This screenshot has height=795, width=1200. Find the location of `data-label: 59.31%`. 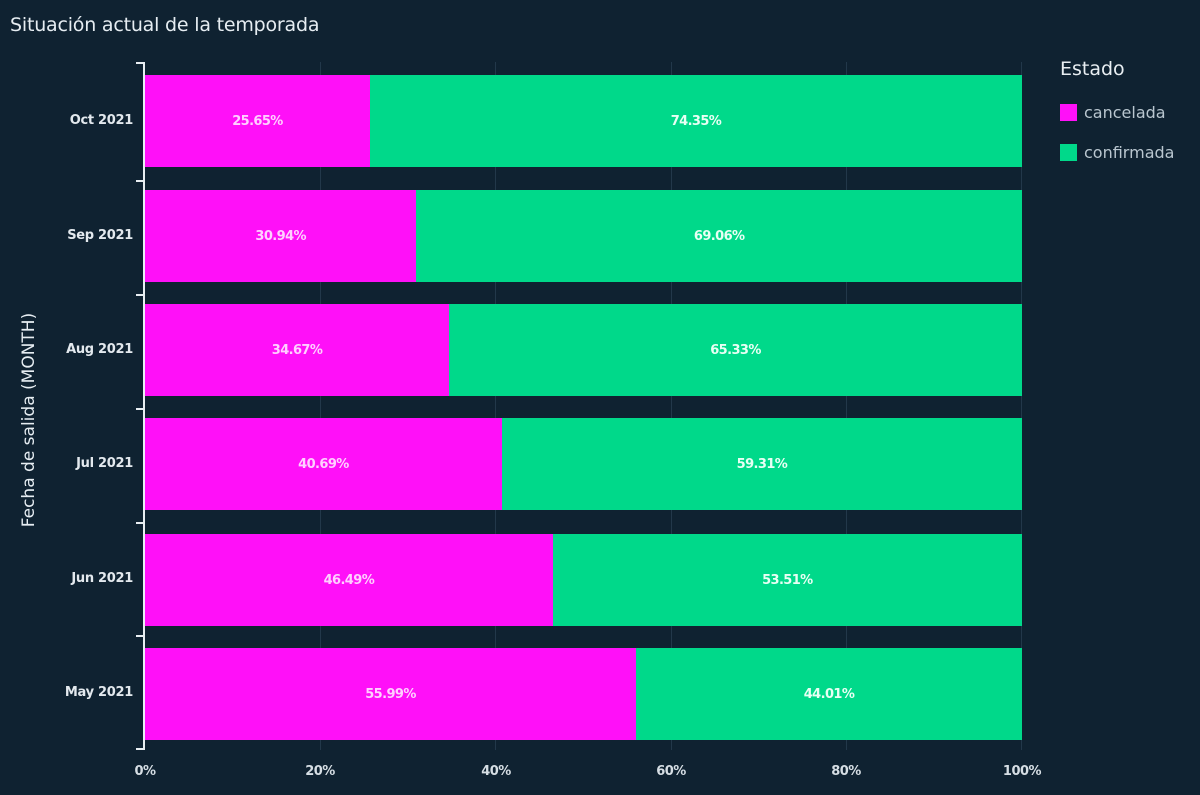

data-label: 59.31% is located at coordinates (762, 464).